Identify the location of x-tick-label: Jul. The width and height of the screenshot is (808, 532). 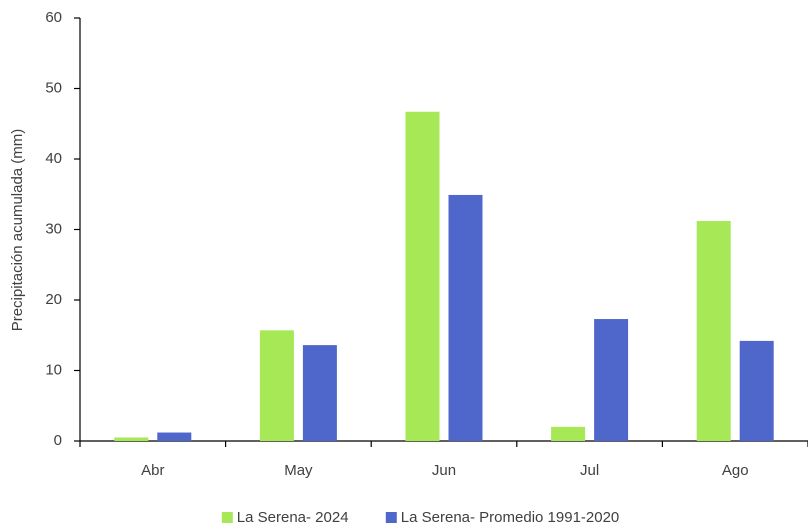
(589, 470).